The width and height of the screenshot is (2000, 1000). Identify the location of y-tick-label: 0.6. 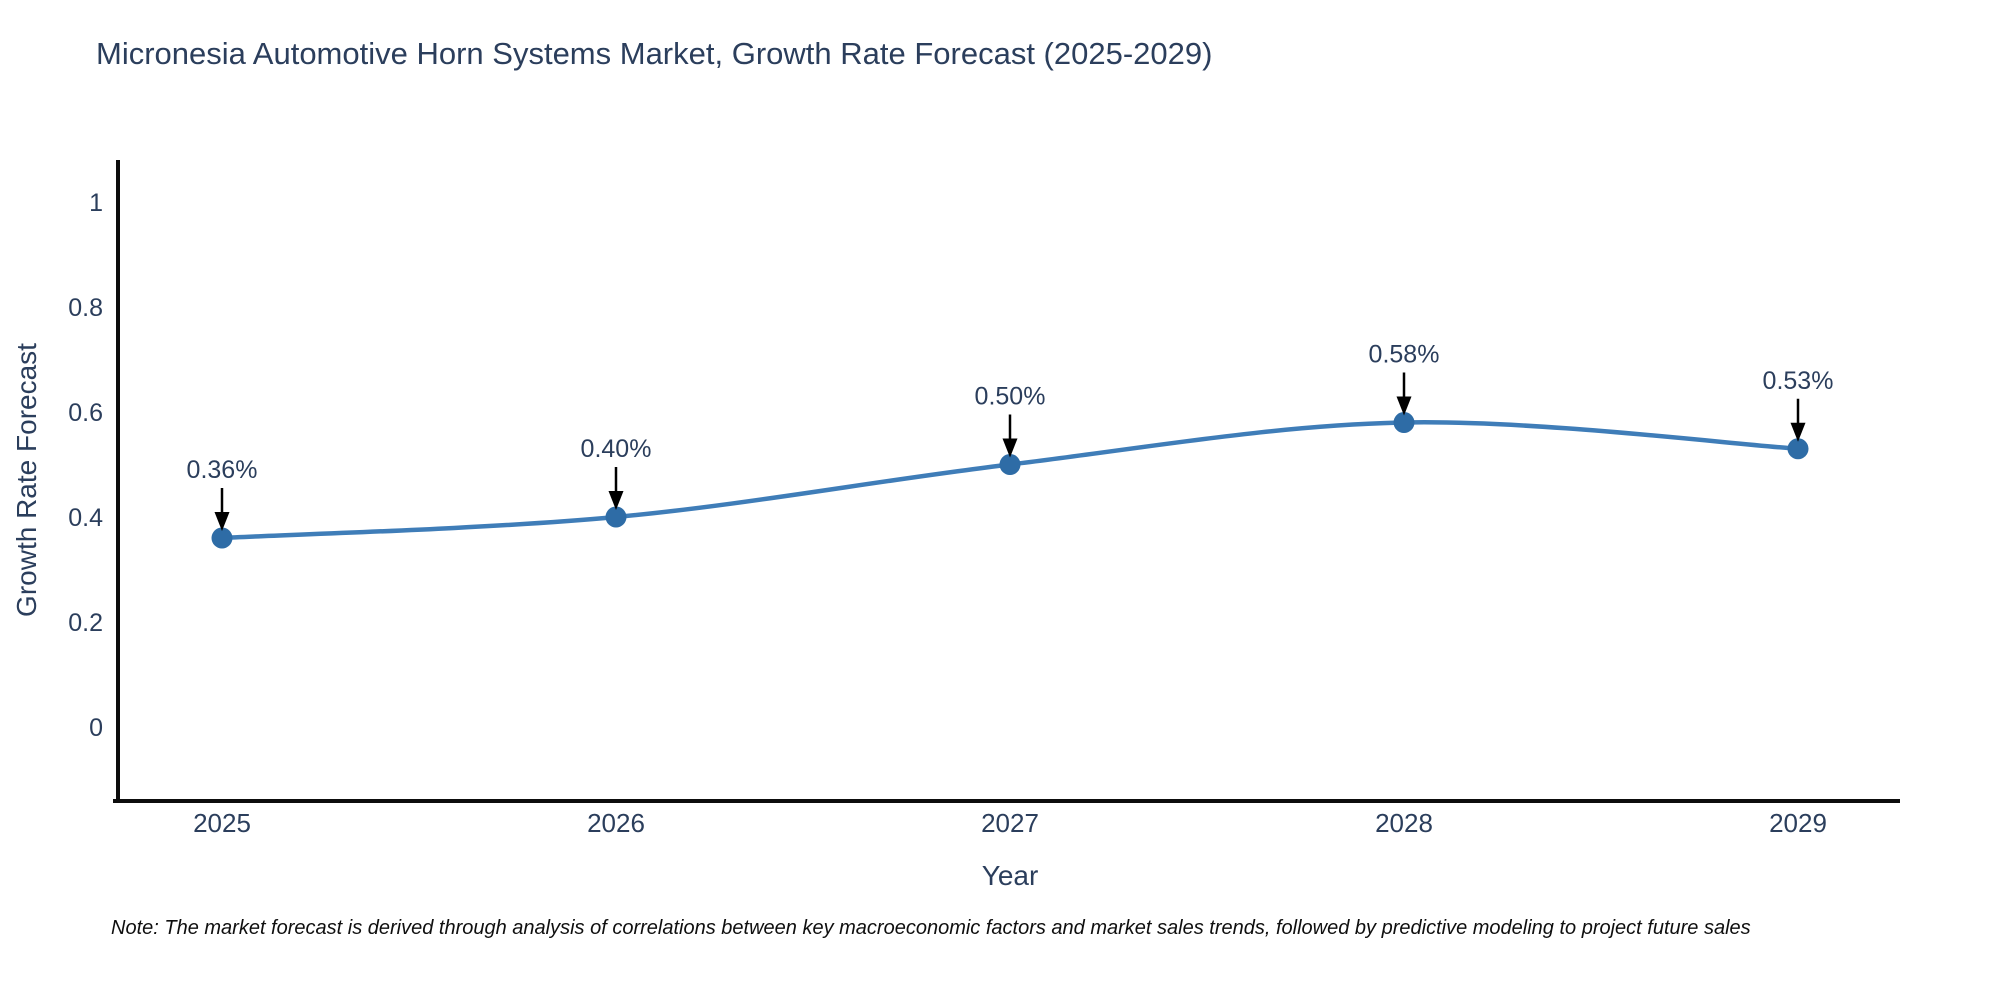
(85, 413).